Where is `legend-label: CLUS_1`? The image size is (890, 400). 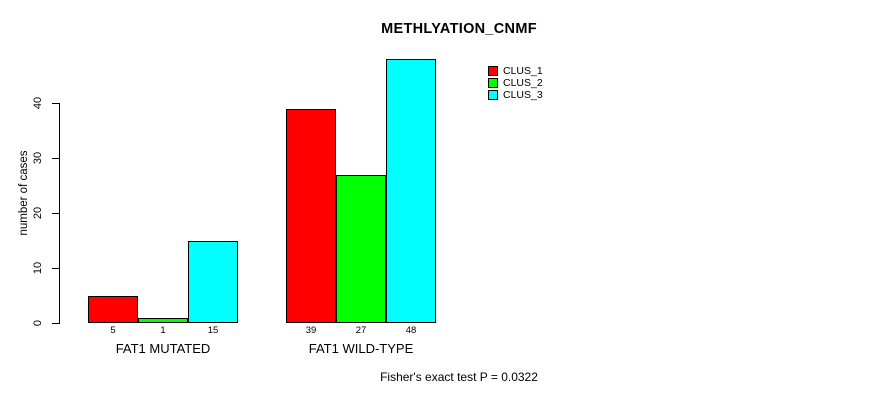 legend-label: CLUS_1 is located at coordinates (523, 71).